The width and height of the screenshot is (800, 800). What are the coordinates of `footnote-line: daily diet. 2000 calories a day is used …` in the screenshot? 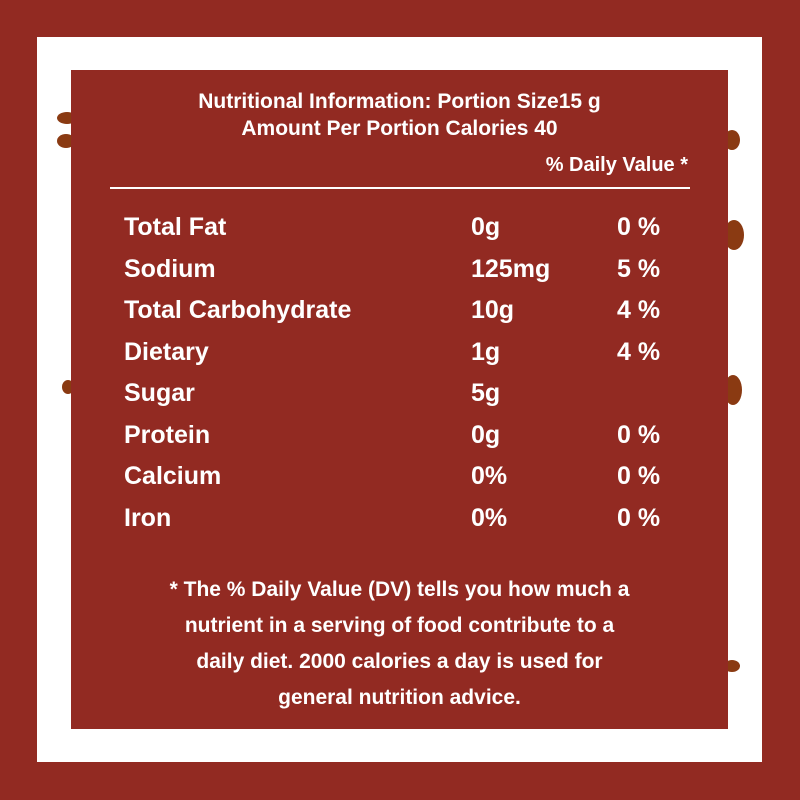 It's located at (399, 661).